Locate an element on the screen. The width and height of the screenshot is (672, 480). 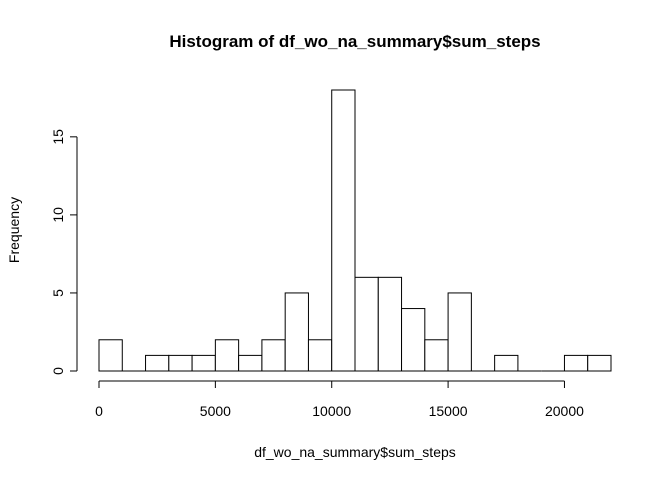
x-tick-label: 5000 is located at coordinates (215, 411).